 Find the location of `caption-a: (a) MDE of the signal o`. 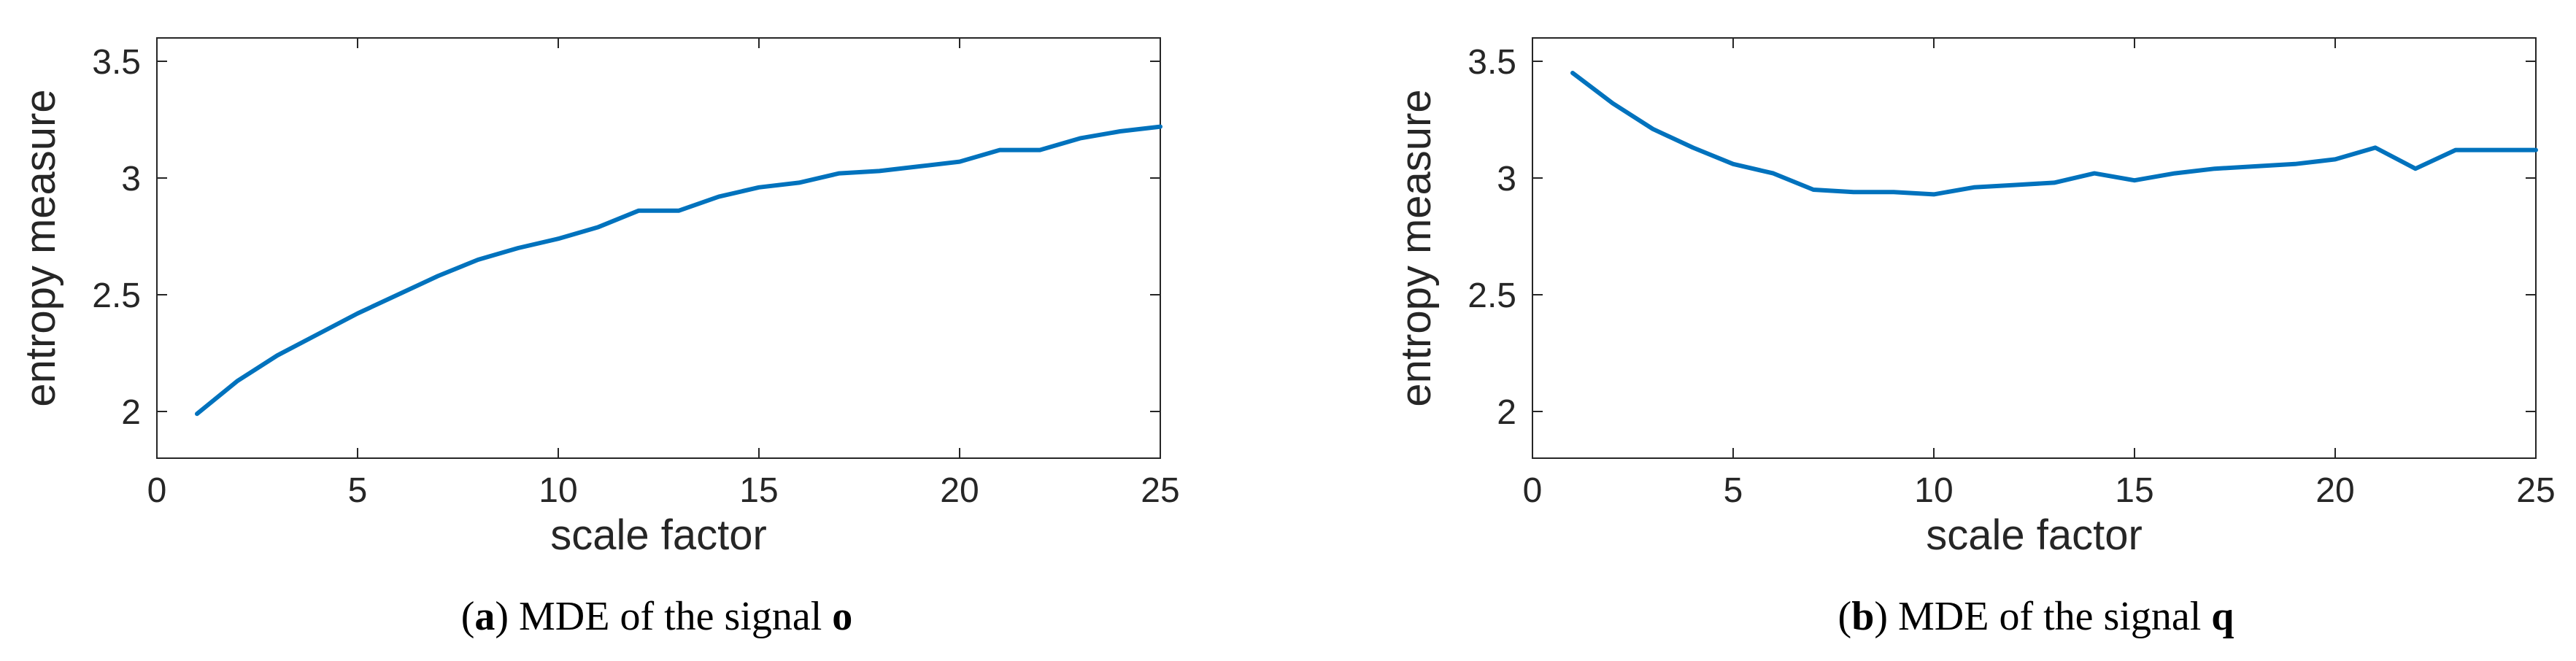

caption-a: (a) MDE of the signal o is located at coordinates (657, 616).